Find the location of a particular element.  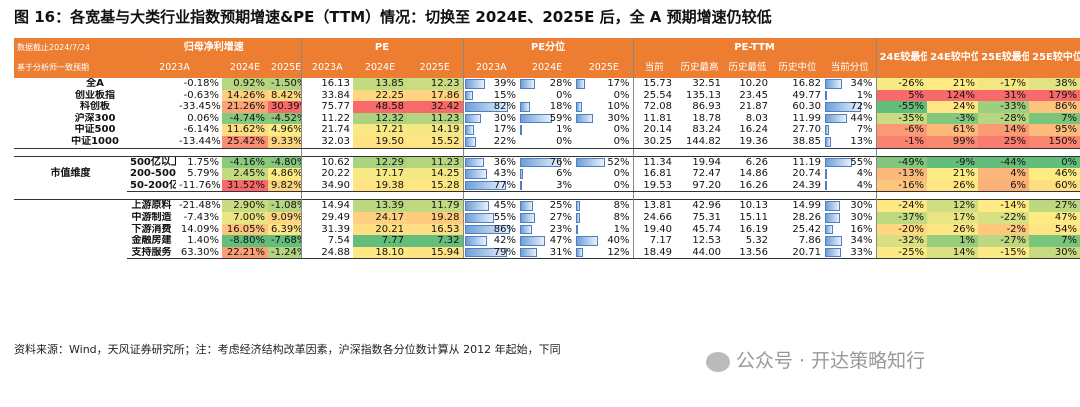

comparison-cell: 14% is located at coordinates (953, 253).